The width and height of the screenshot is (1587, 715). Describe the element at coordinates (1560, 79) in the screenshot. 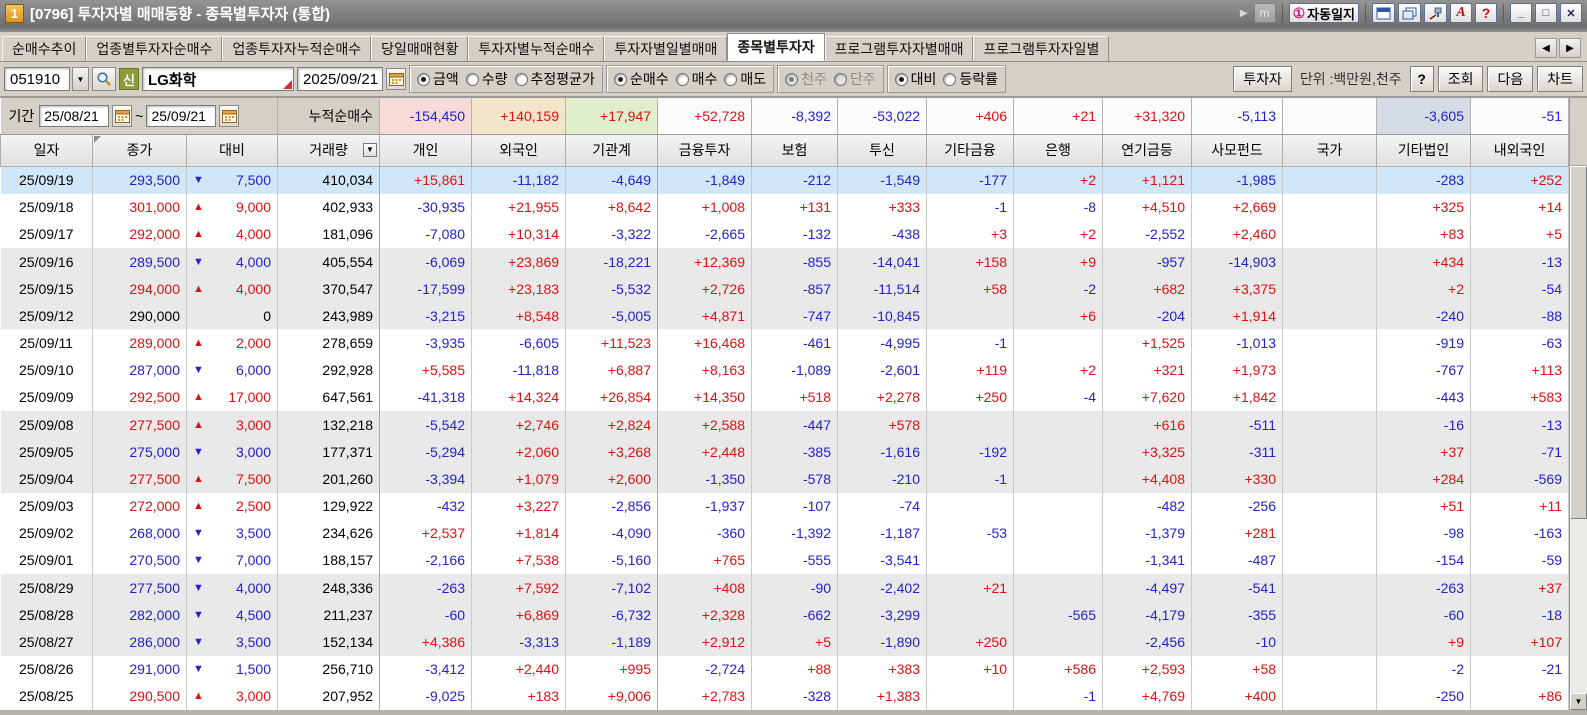

I see `chart-button: 차트` at that location.